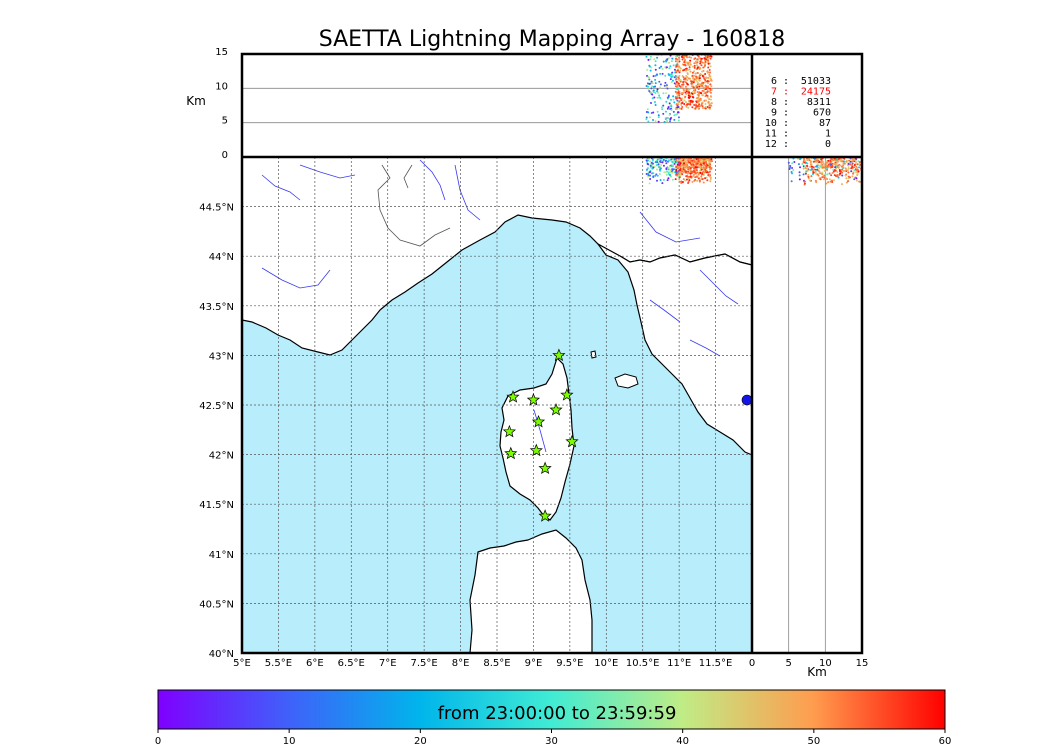 The image size is (1050, 750). Describe the element at coordinates (315, 663) in the screenshot. I see `map-x-tick-label: 6°E` at that location.